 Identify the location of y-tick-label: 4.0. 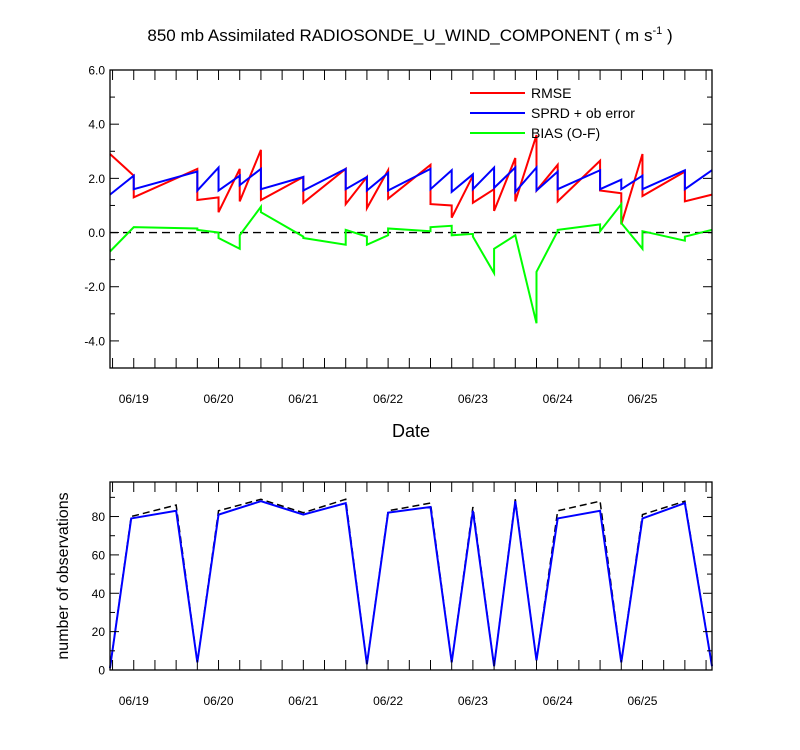
(96, 125).